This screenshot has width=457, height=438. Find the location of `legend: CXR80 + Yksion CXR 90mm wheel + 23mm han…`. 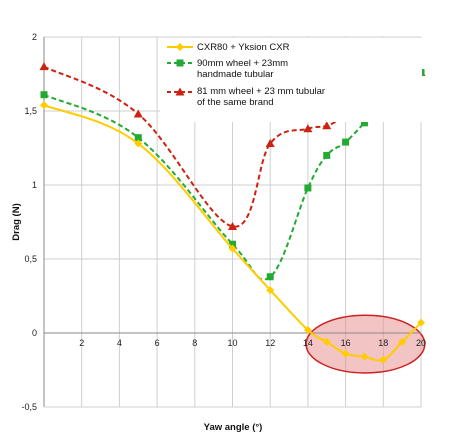

legend: CXR80 + Yksion CXR 90mm wheel + 23mm han… is located at coordinates (291, 80).